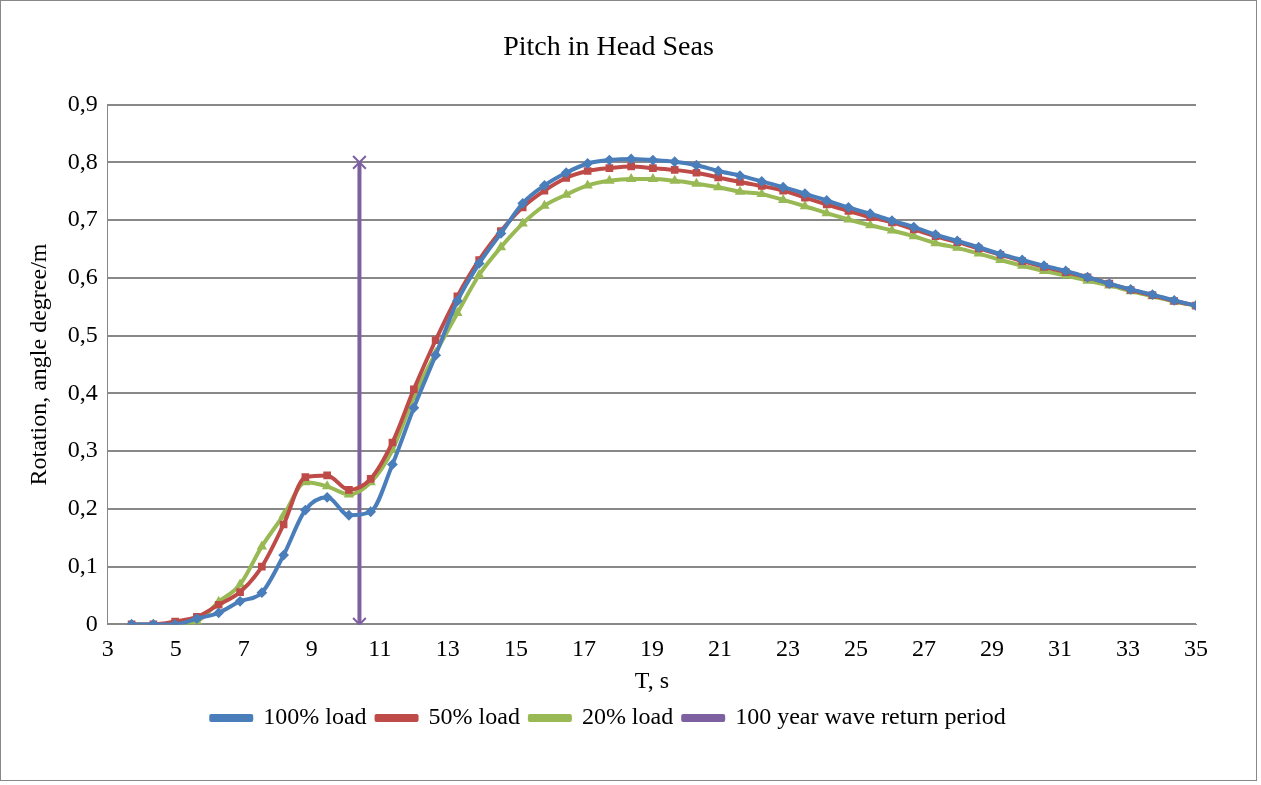  Describe the element at coordinates (243, 648) in the screenshot. I see `x-tick-label: 7` at that location.